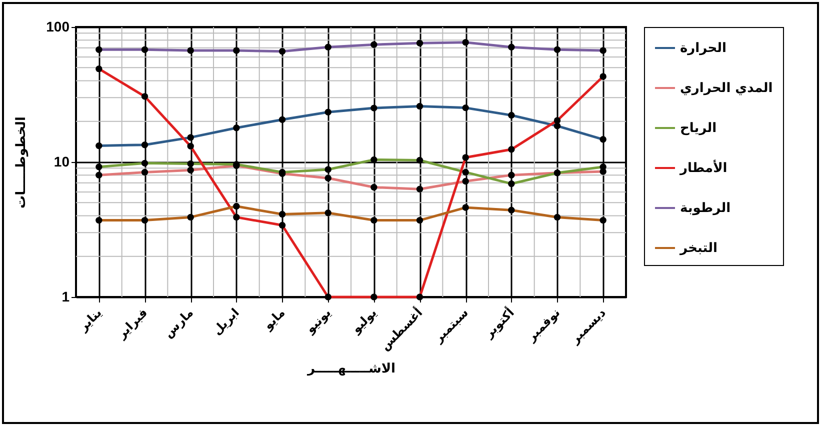  What do you see at coordinates (364, 321) in the screenshot?
I see `x-tick-label: يوليو` at bounding box center [364, 321].